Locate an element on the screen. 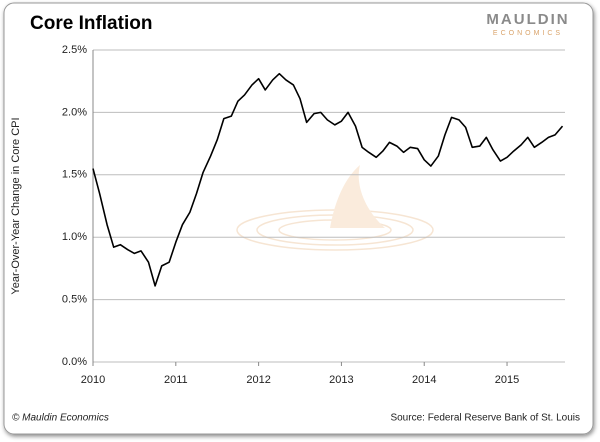 The width and height of the screenshot is (600, 442). logo-name: MAULDIN is located at coordinates (527, 19).